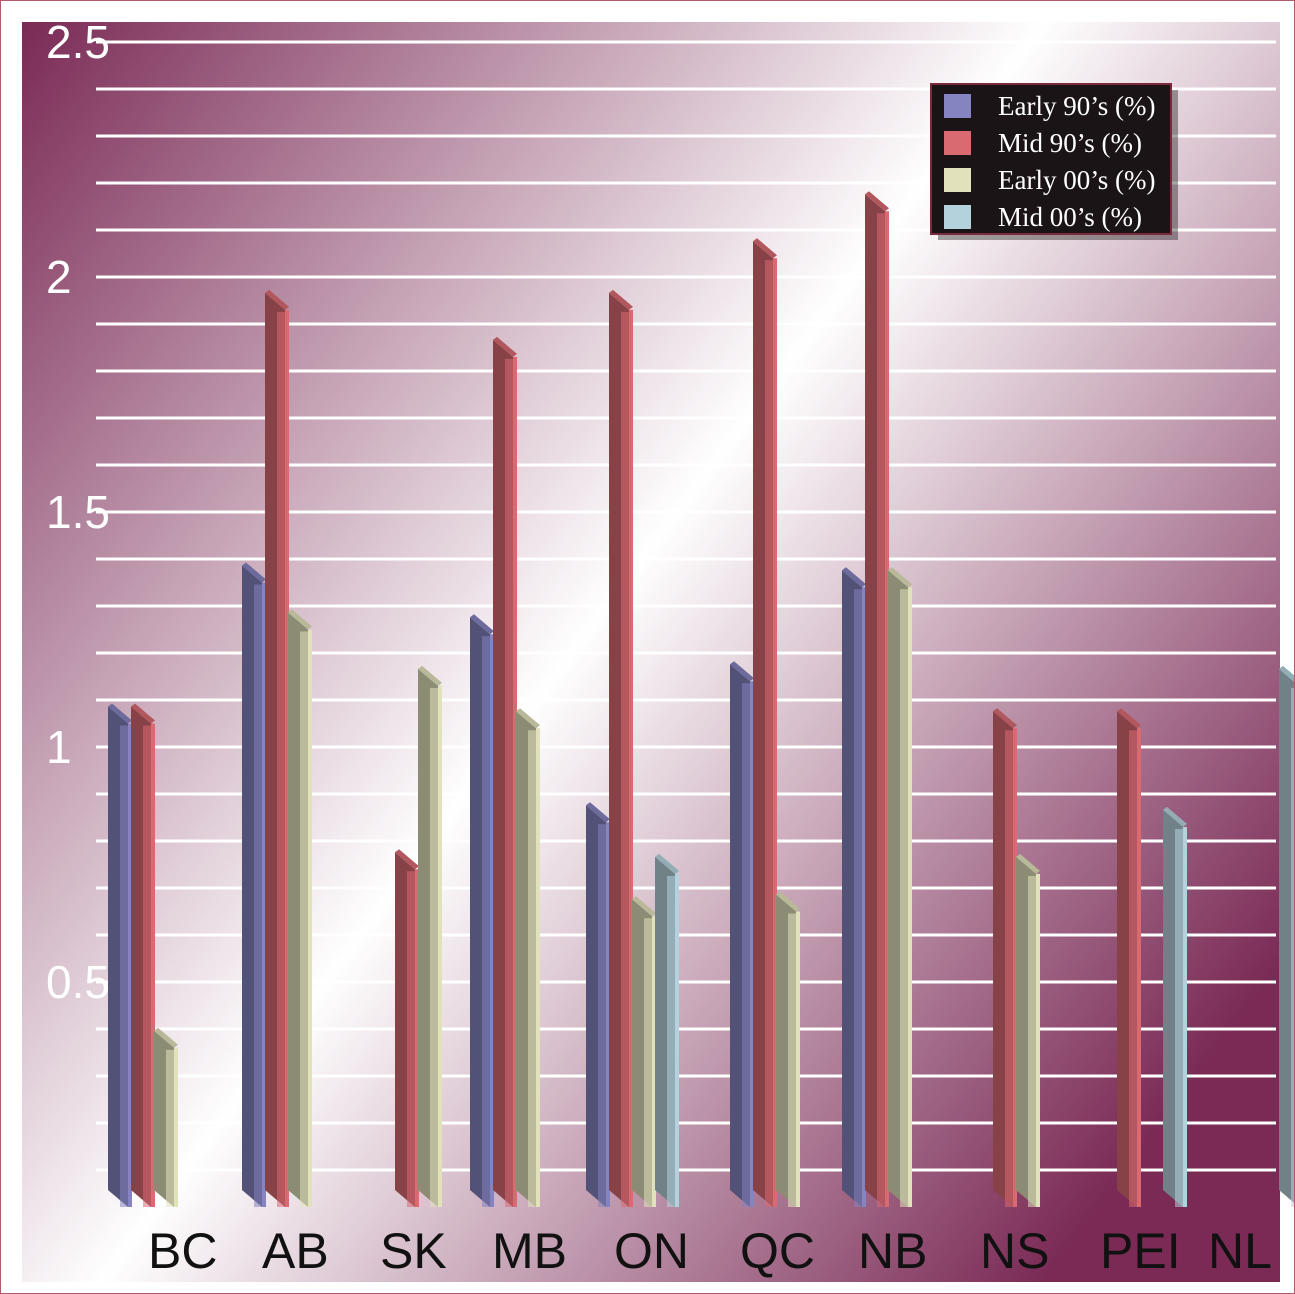 This screenshot has height=1294, width=1295. I want to click on x-tick-label: ON, so click(651, 1251).